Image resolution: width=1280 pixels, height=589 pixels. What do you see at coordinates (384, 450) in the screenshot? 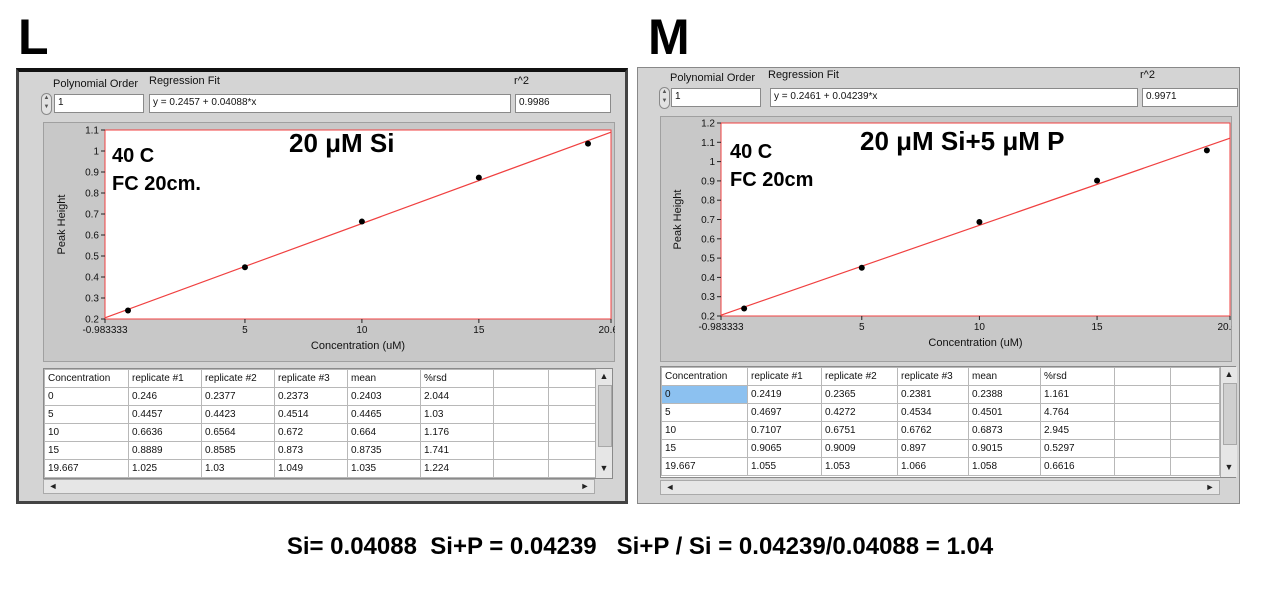
I see `table-cell: 0.8735` at bounding box center [384, 450].